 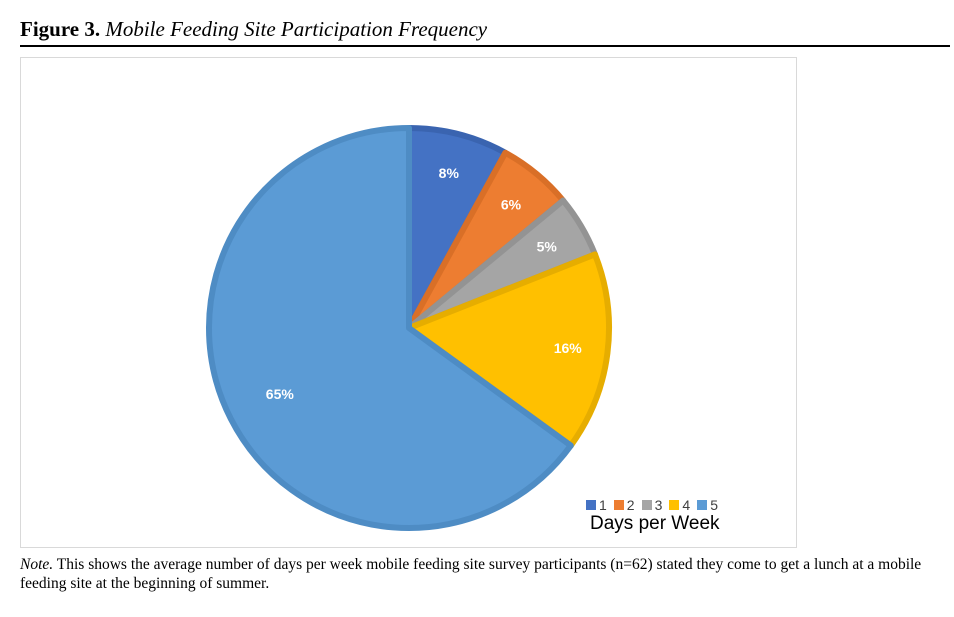 What do you see at coordinates (686, 505) in the screenshot?
I see `legend-label: 4` at bounding box center [686, 505].